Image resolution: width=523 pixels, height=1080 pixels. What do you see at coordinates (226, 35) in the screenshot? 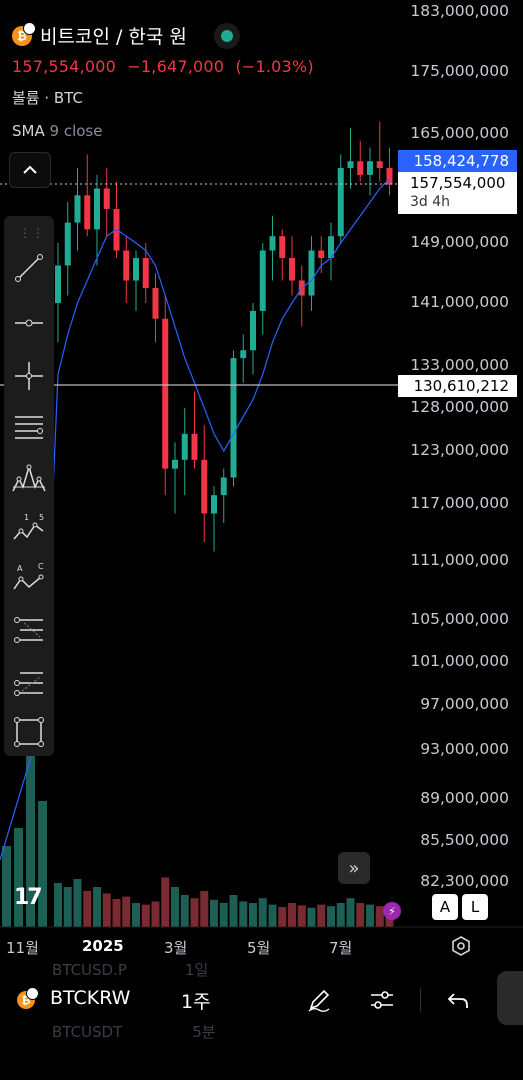
I see `live-status-icon` at bounding box center [226, 35].